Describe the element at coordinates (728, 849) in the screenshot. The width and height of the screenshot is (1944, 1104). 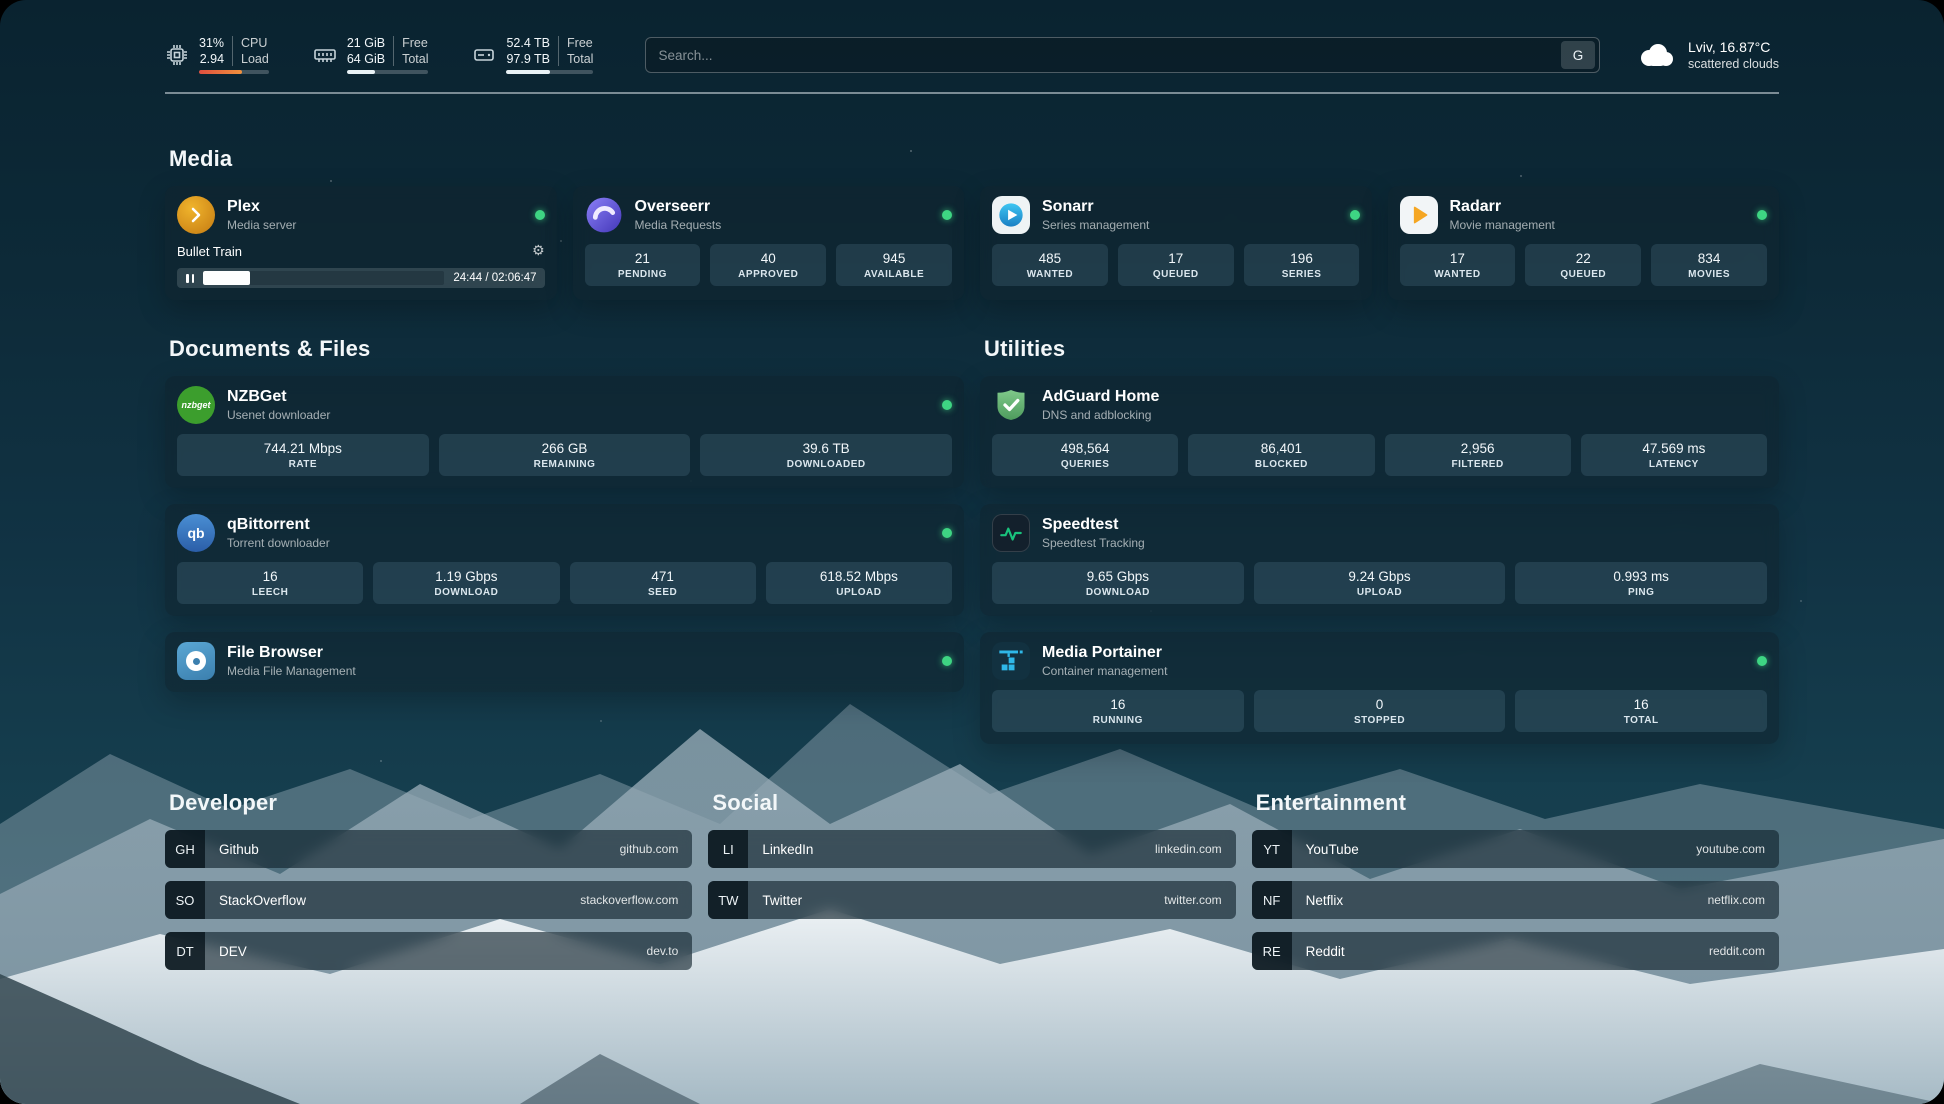
I see `bookmark-abbr: LI` at that location.